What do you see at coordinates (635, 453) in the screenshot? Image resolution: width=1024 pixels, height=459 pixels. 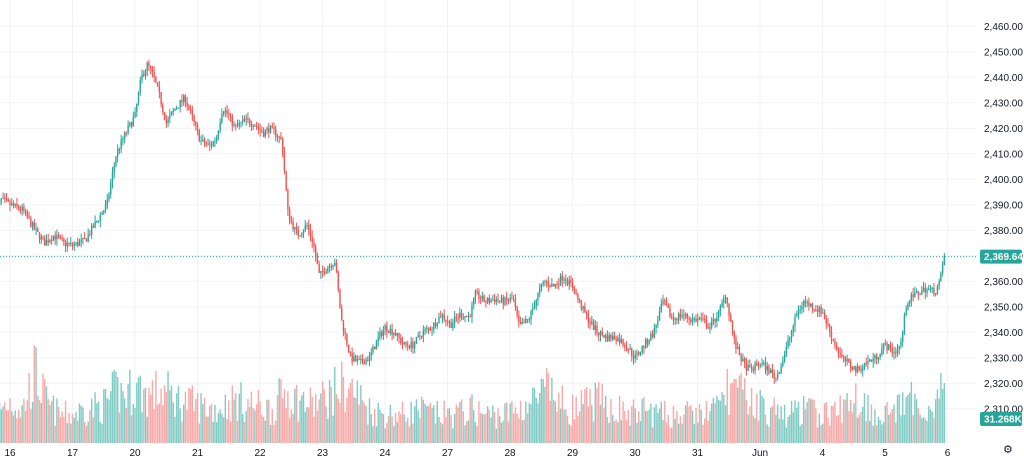 I see `x-tick-label: 30` at bounding box center [635, 453].